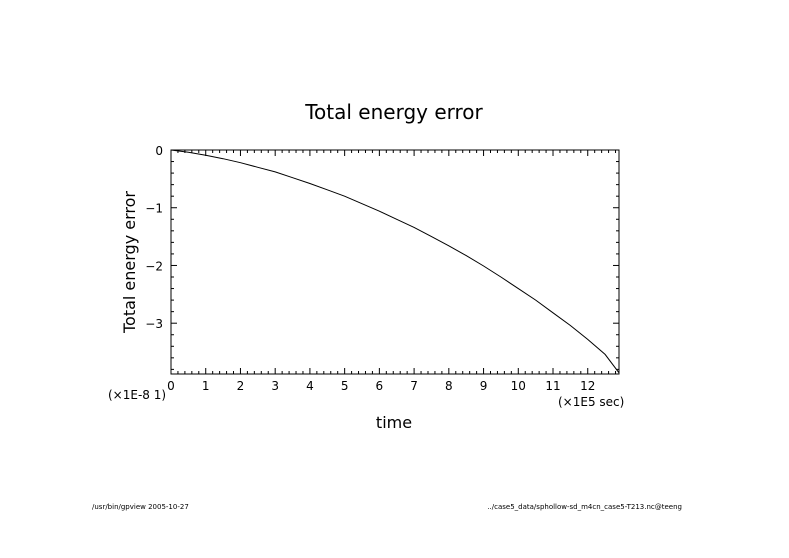  Describe the element at coordinates (484, 386) in the screenshot. I see `x-tick-label: 9` at that location.